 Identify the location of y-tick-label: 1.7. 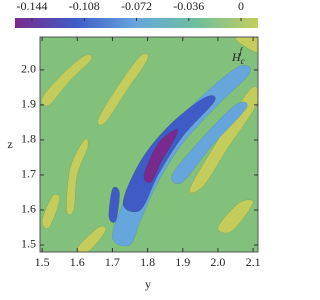
(28, 174).